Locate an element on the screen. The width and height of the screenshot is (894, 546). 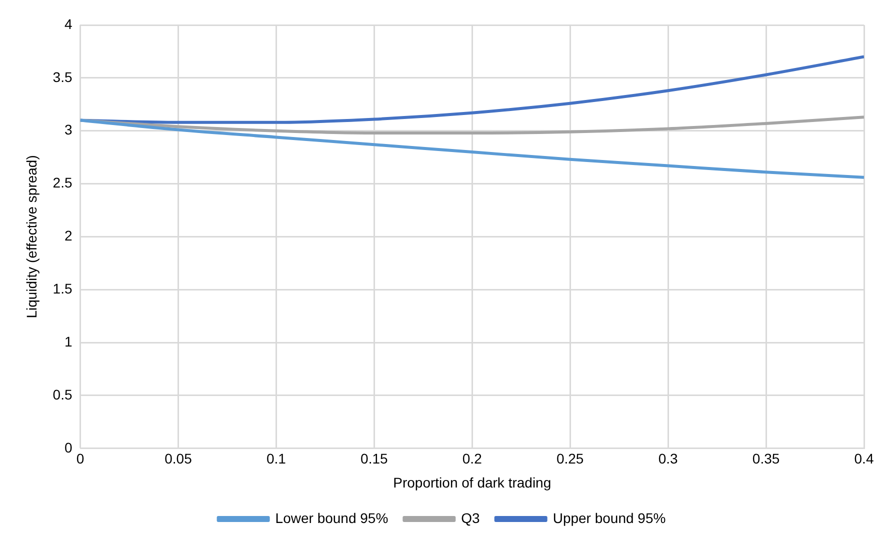
x-tick-label: 0.1 is located at coordinates (276, 458).